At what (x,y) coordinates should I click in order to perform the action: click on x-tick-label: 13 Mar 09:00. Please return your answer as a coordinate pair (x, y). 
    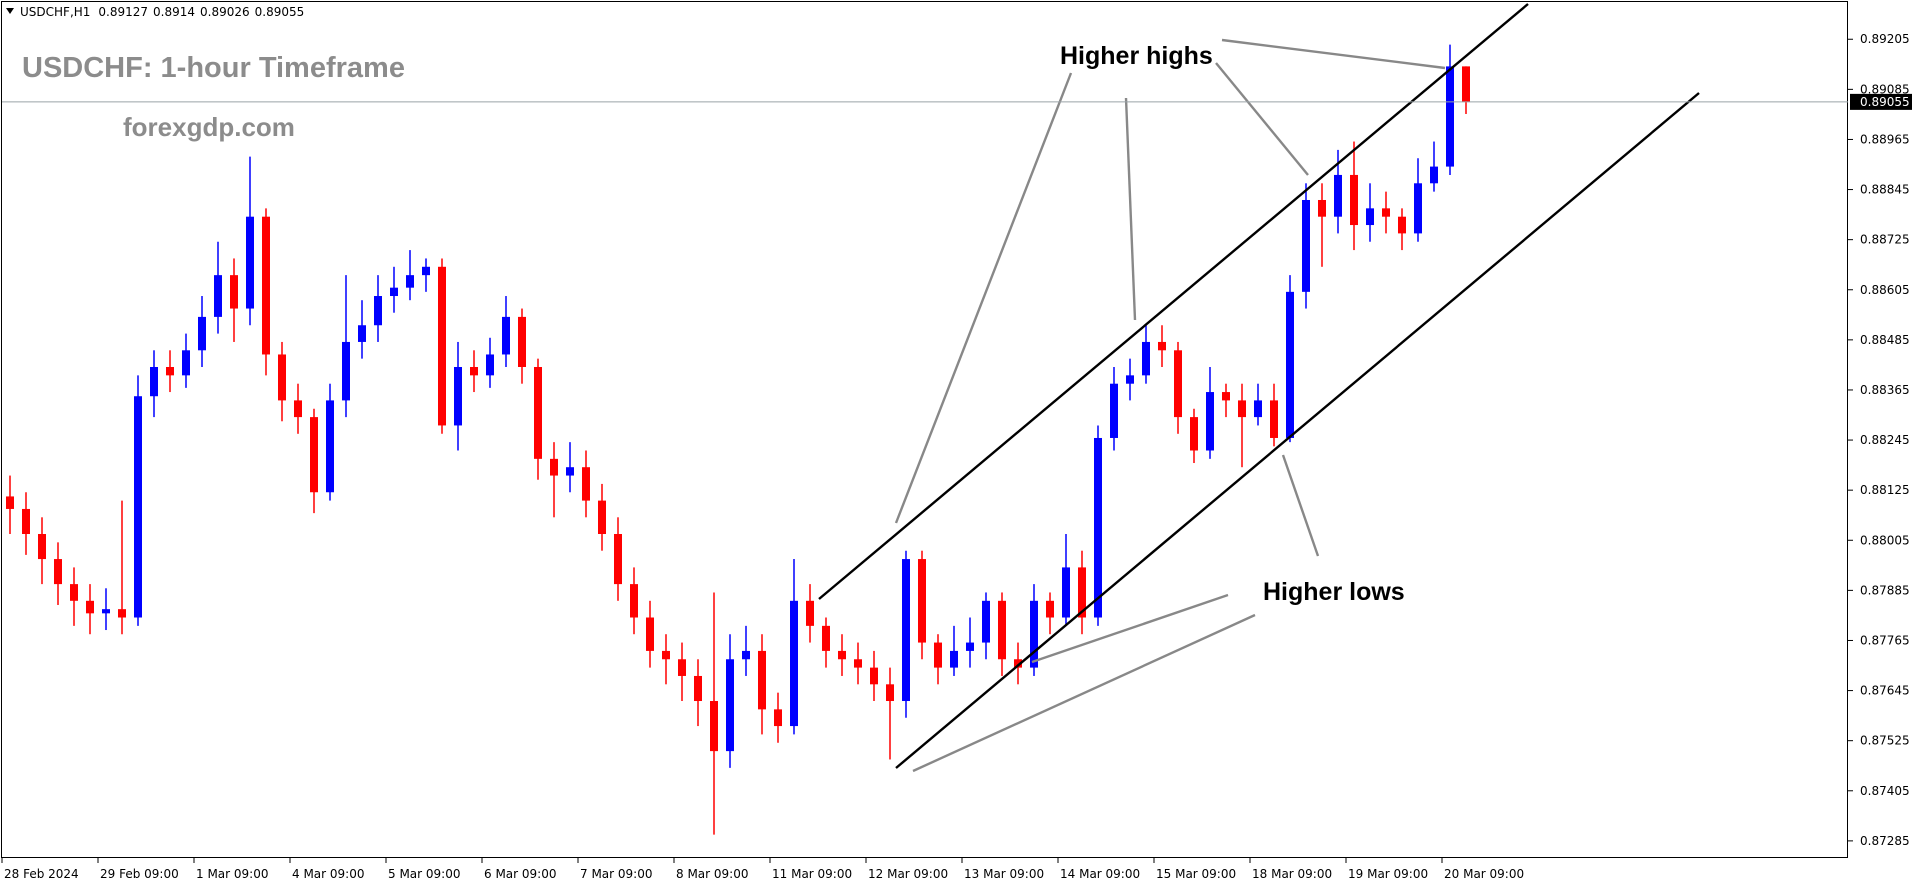
    Looking at the image, I should click on (1004, 874).